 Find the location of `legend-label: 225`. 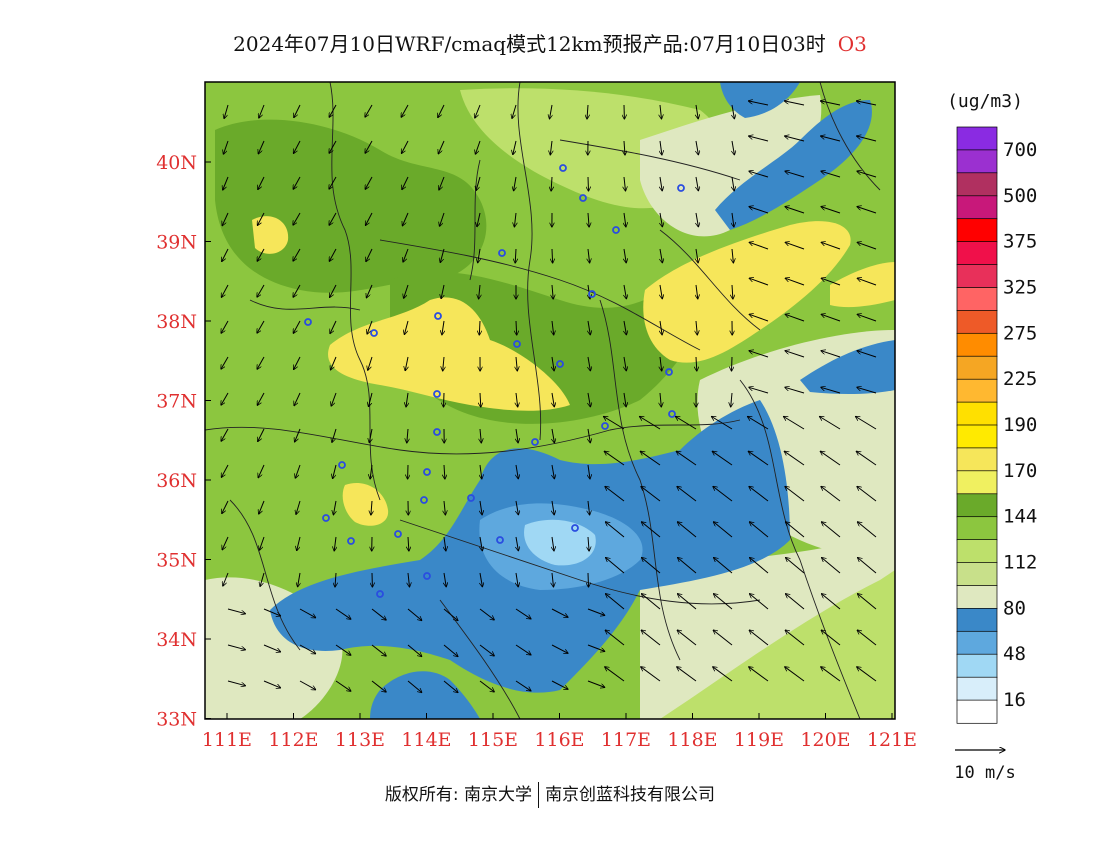

legend-label: 225 is located at coordinates (1020, 379).